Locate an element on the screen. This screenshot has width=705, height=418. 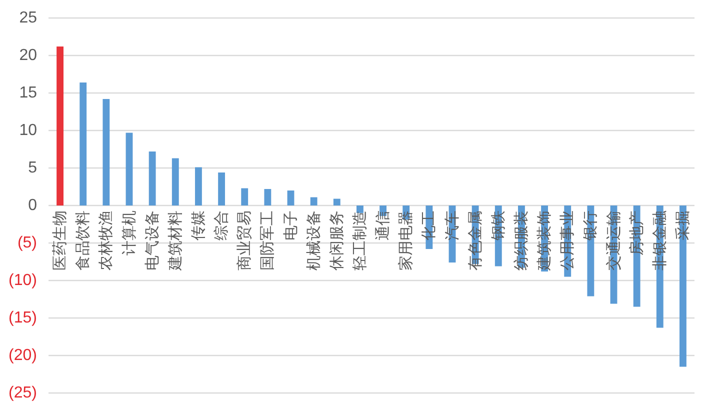
y-tick-label: (10) is located at coordinates (22, 280).